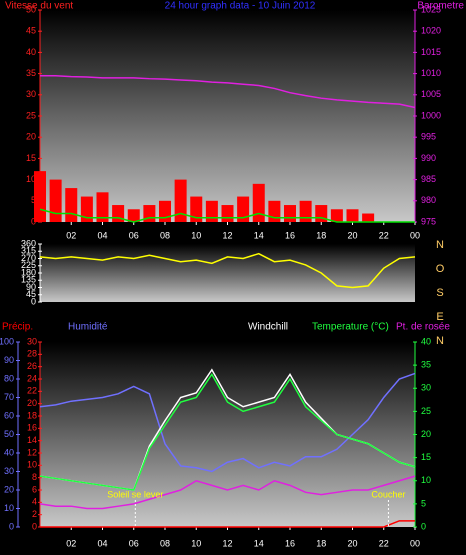 Image resolution: width=466 pixels, height=555 pixels. Describe the element at coordinates (32, 354) in the screenshot. I see `y3-tick-label: 28` at that location.